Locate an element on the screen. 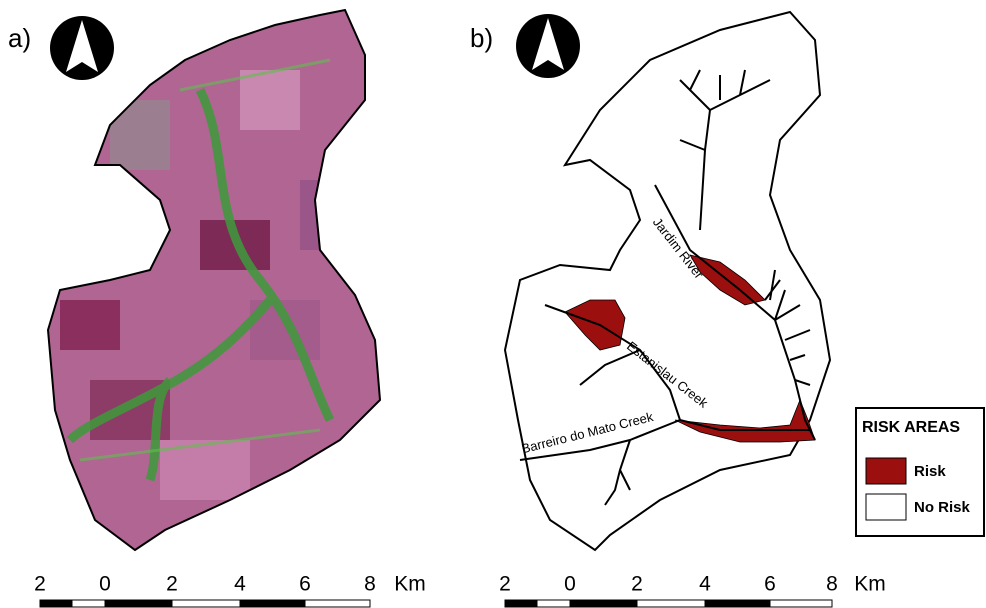 The width and height of the screenshot is (986, 608). legend: RISK AREAS Risk No Risk is located at coordinates (920, 472).